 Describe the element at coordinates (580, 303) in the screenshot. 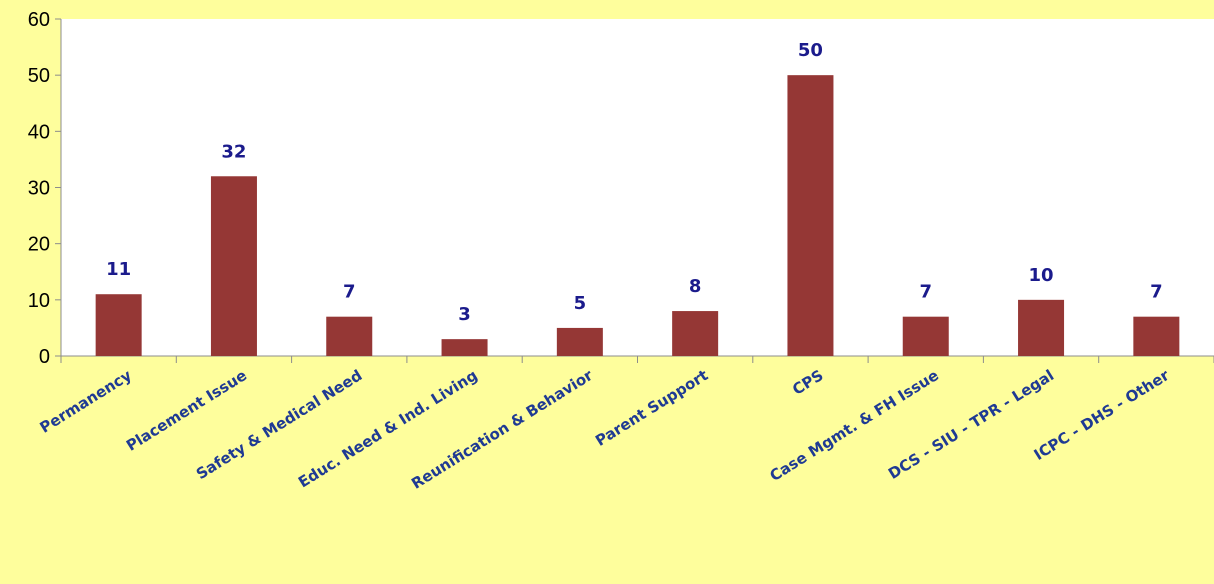

I see `data-label: 5` at that location.